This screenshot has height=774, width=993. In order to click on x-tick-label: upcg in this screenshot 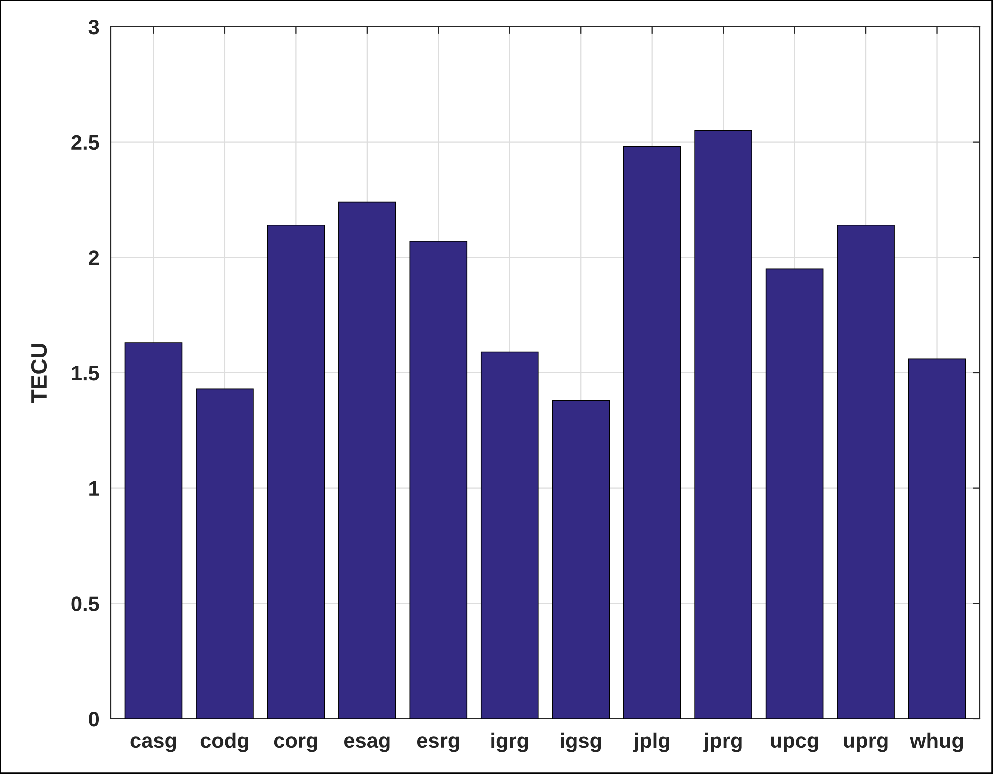, I will do `click(794, 744)`.